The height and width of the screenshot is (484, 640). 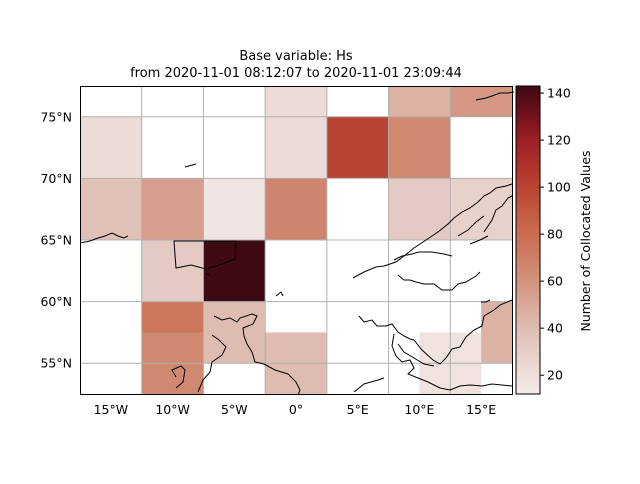 I want to click on coastline-faroe, so click(x=208, y=274).